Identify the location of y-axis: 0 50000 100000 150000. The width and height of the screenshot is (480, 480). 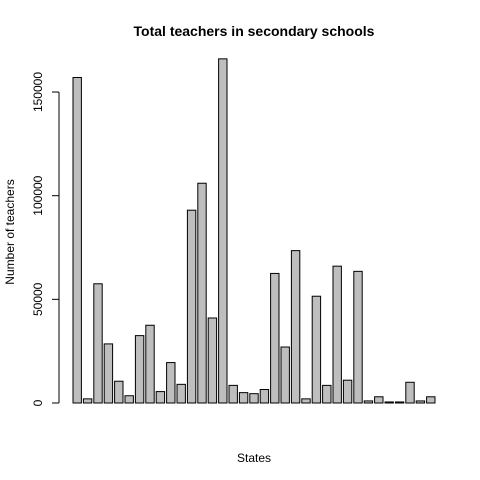
(45, 239).